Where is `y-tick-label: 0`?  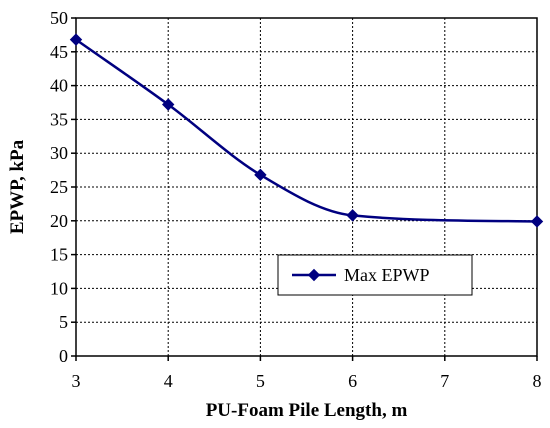
y-tick-label: 0 is located at coordinates (63, 356).